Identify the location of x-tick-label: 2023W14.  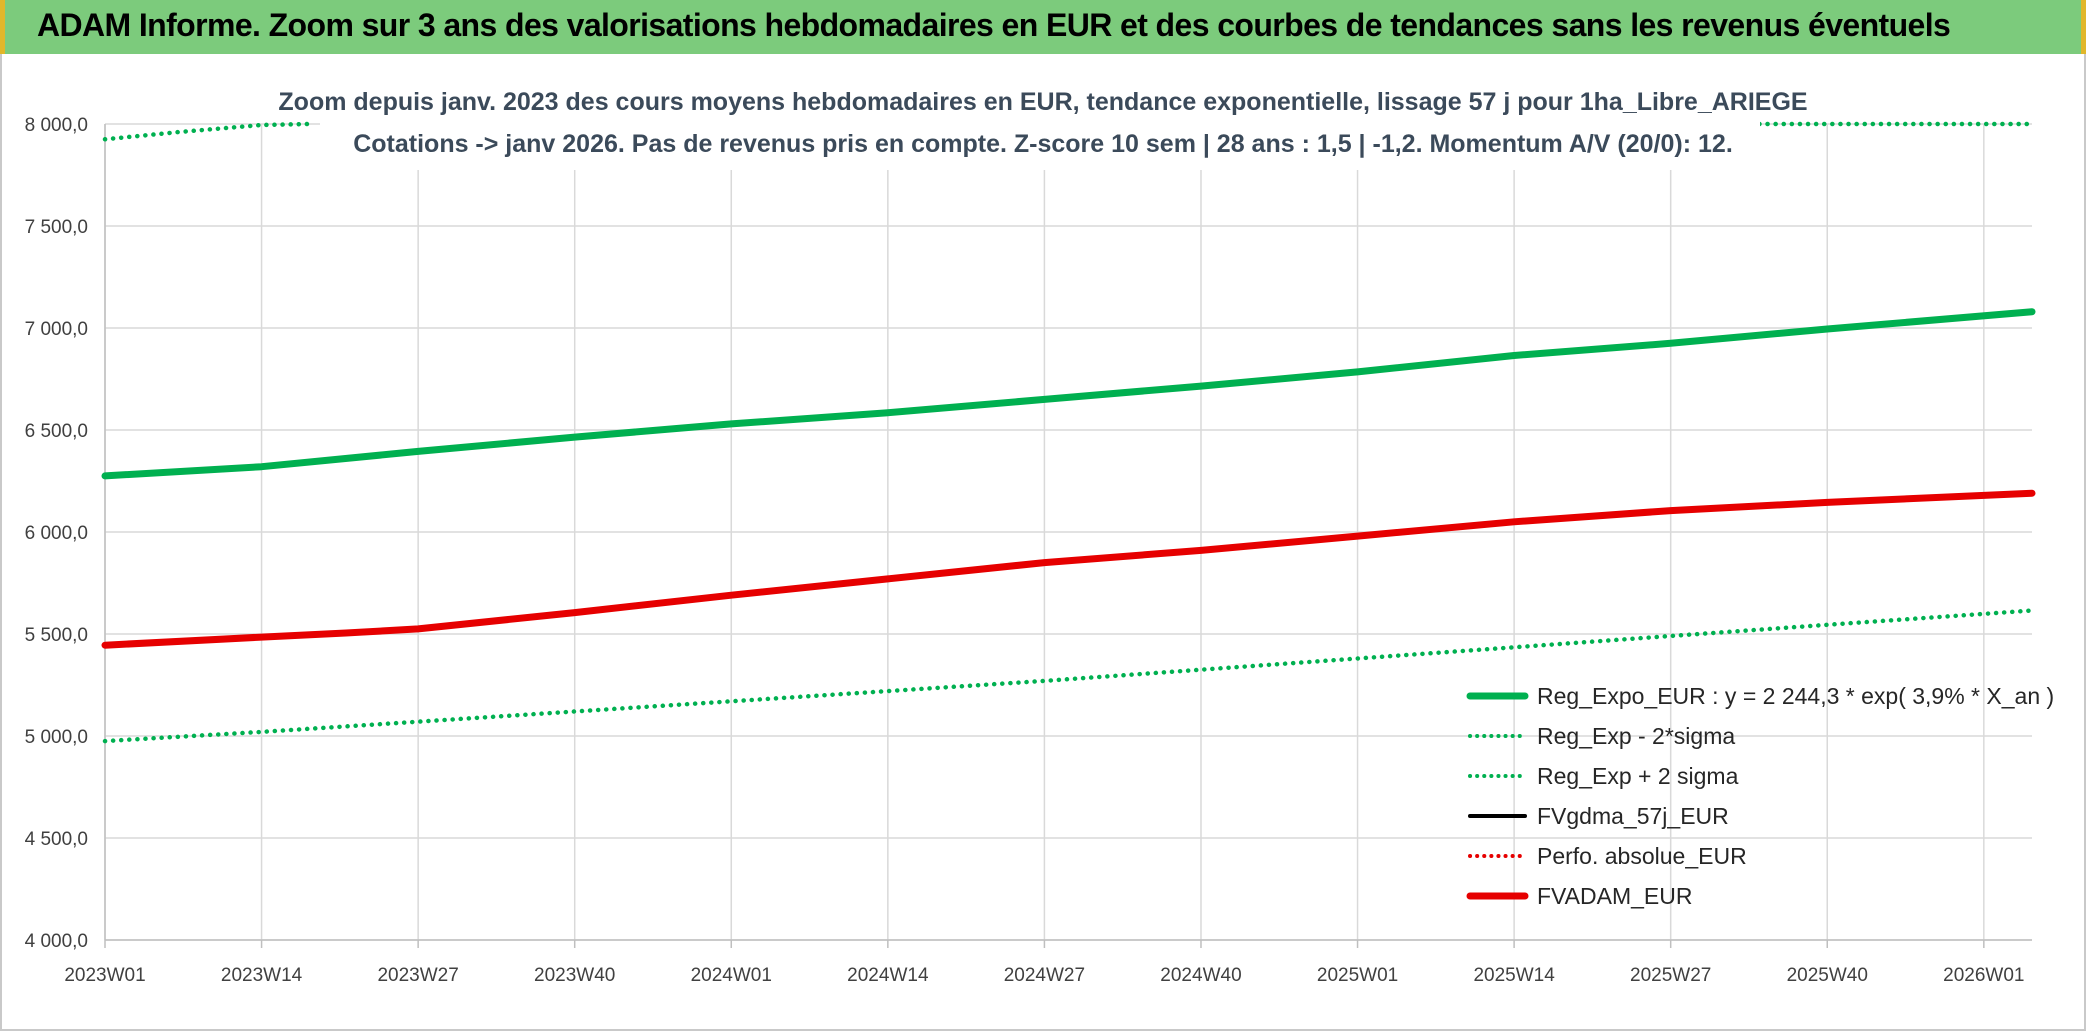
(262, 975).